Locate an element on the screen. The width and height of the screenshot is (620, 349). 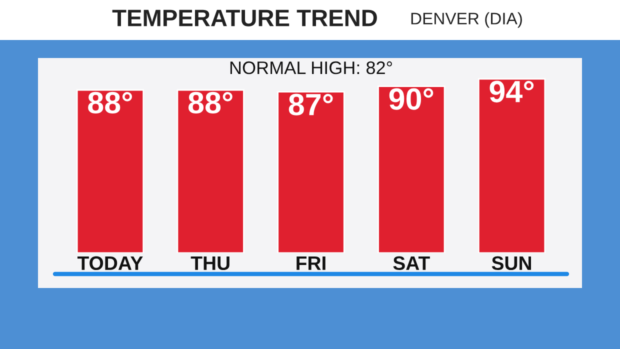
text: NORMAL HIGH: 82° is located at coordinates (311, 67).